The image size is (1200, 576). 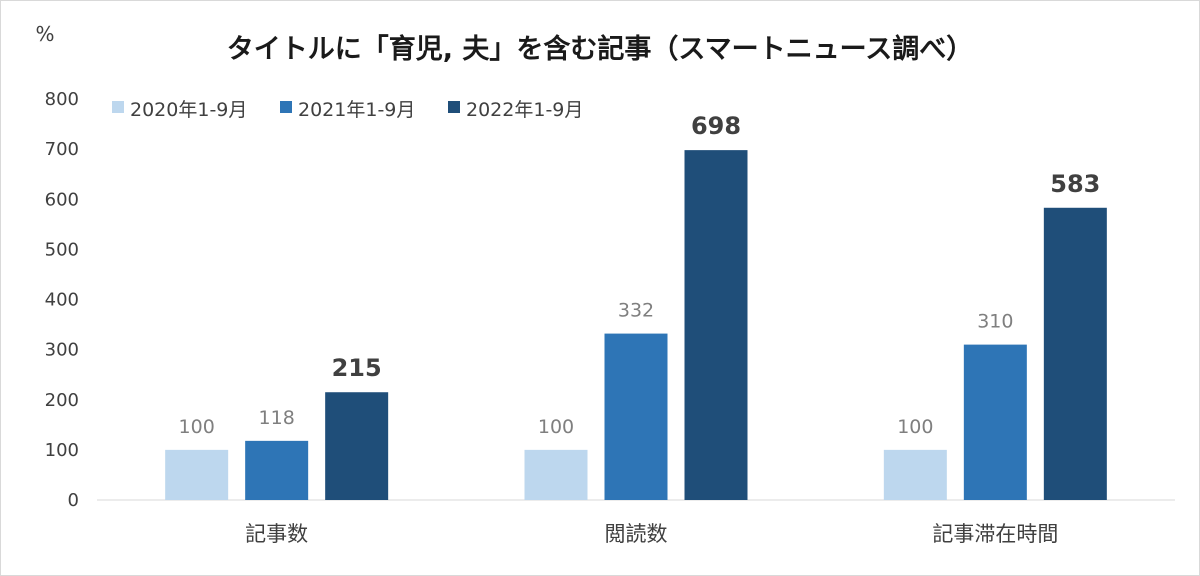 What do you see at coordinates (62, 199) in the screenshot?
I see `y-tick-label: 600` at bounding box center [62, 199].